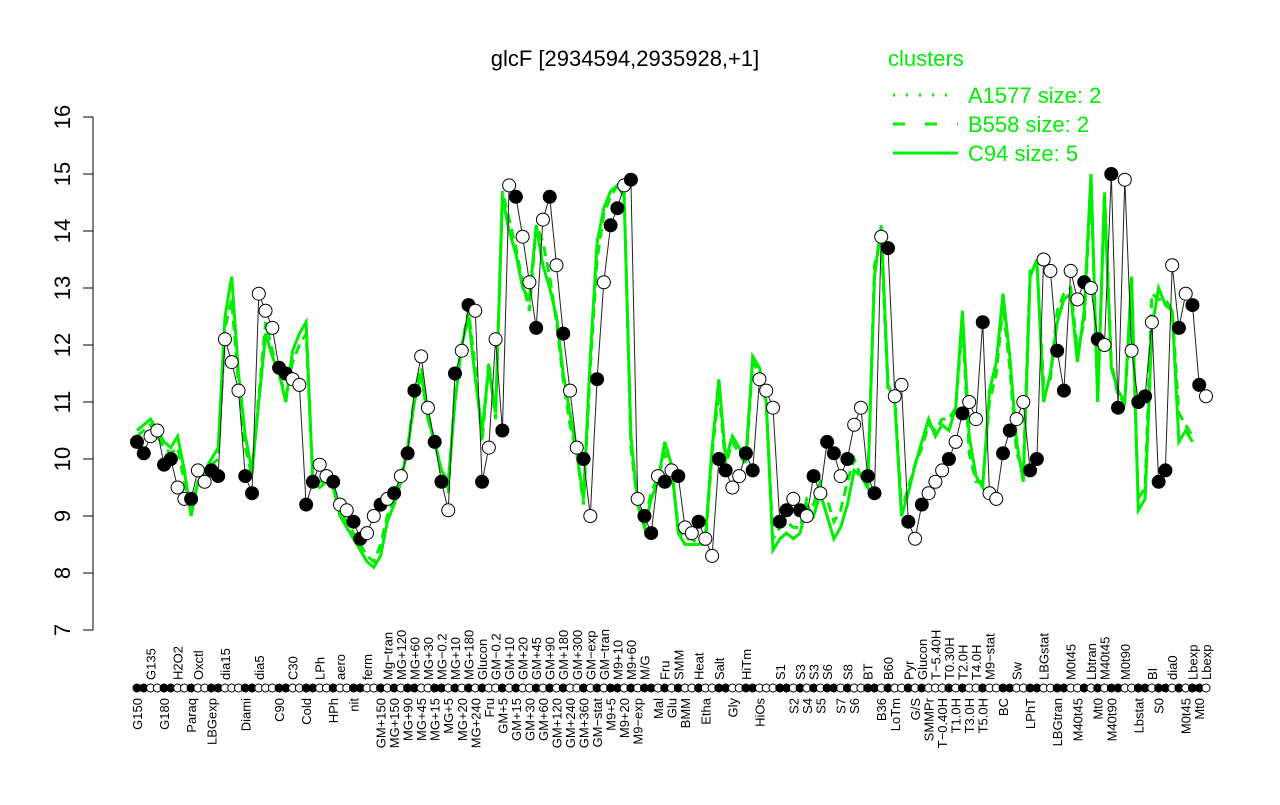 The width and height of the screenshot is (1280, 805). Describe the element at coordinates (62, 117) in the screenshot. I see `y-tick-label: 16` at that location.